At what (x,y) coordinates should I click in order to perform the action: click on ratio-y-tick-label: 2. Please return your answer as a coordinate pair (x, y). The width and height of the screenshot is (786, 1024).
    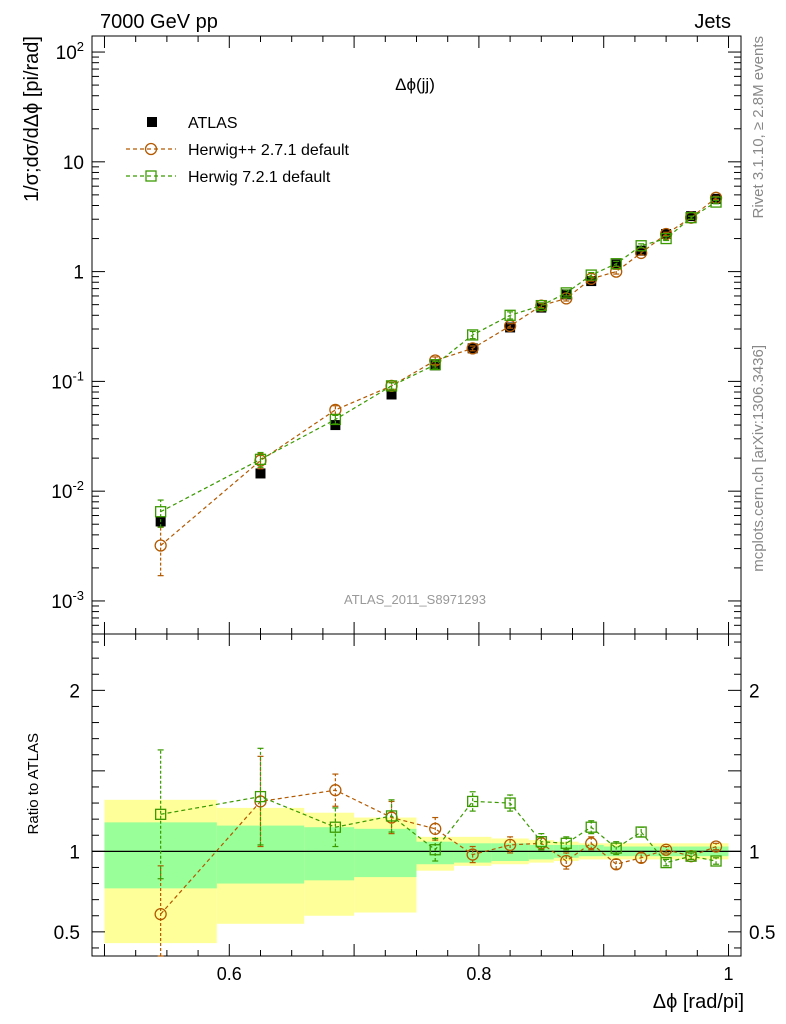
    Looking at the image, I should click on (74, 691).